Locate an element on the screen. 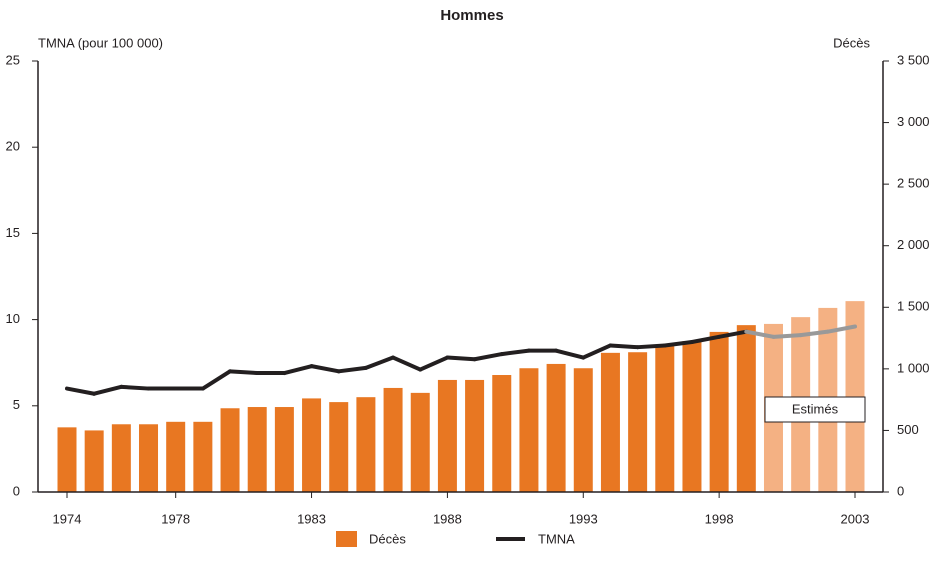 The image size is (945, 579). y-axis-label: TMNA (pour 100 000) is located at coordinates (100, 42).